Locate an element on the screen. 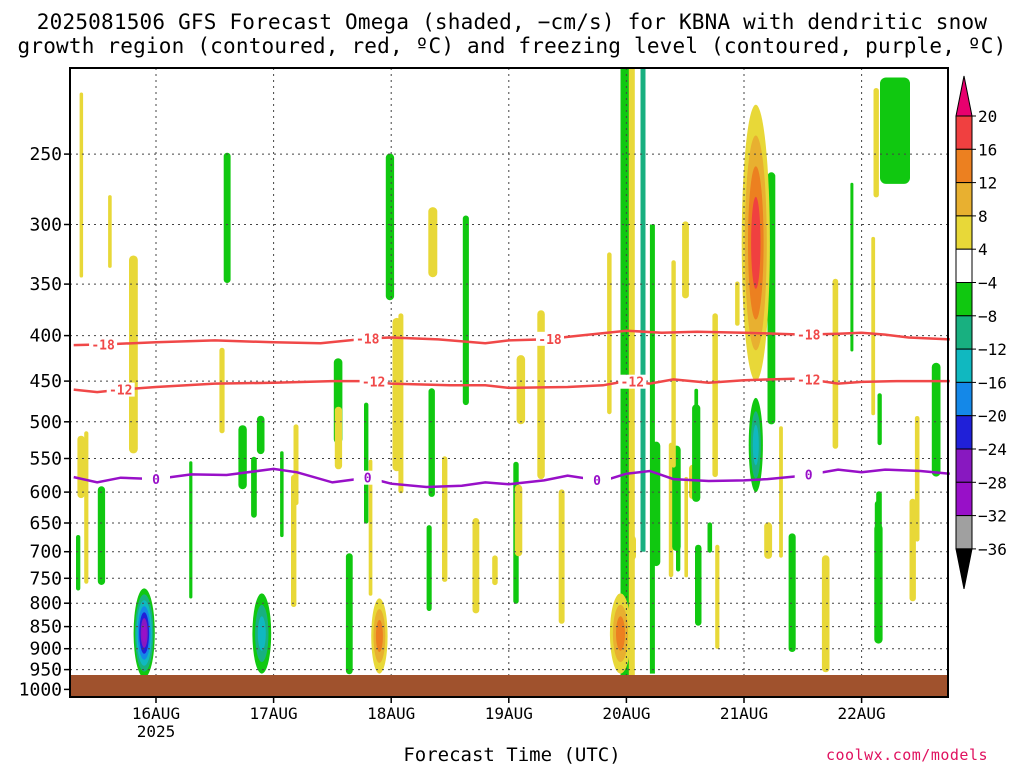 The width and height of the screenshot is (1024, 768). x-tick-label: 16AUG is located at coordinates (156, 713).